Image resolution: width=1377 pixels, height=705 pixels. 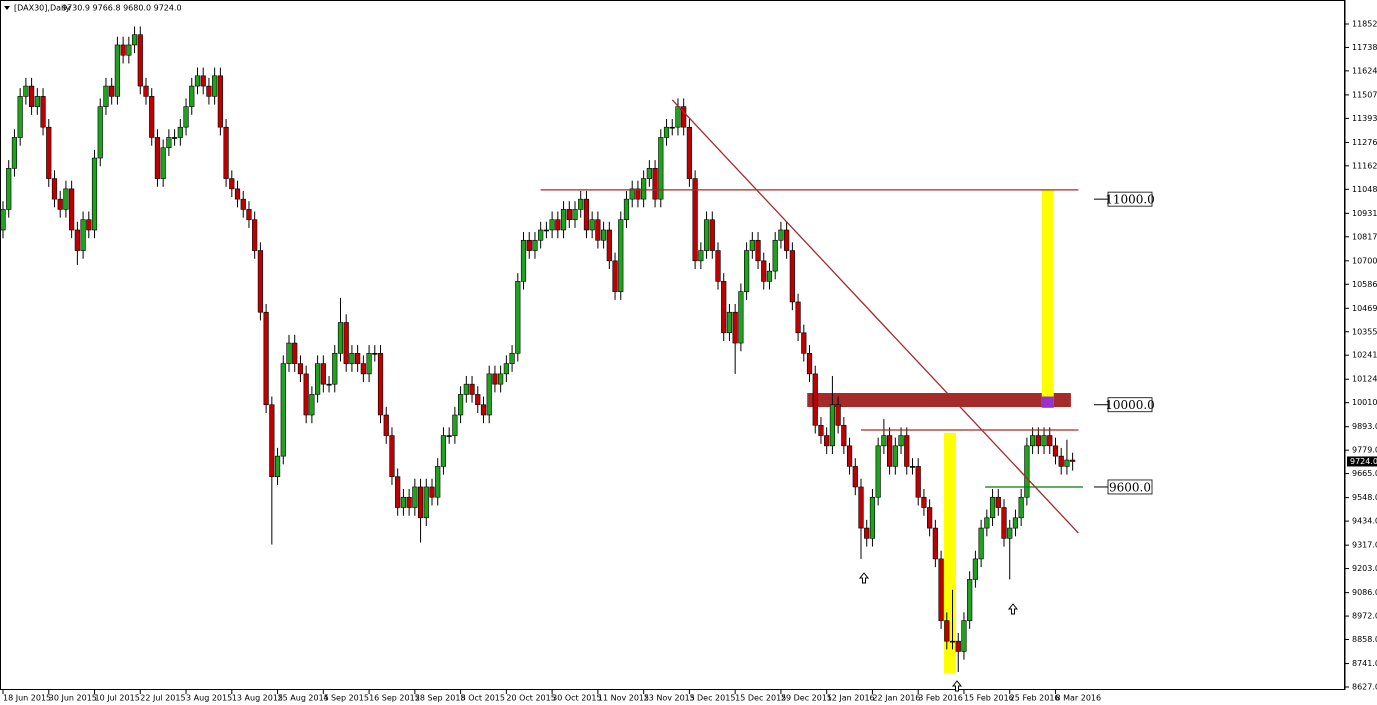 I want to click on y-tick-label: 11048.0, so click(x=1364, y=189).